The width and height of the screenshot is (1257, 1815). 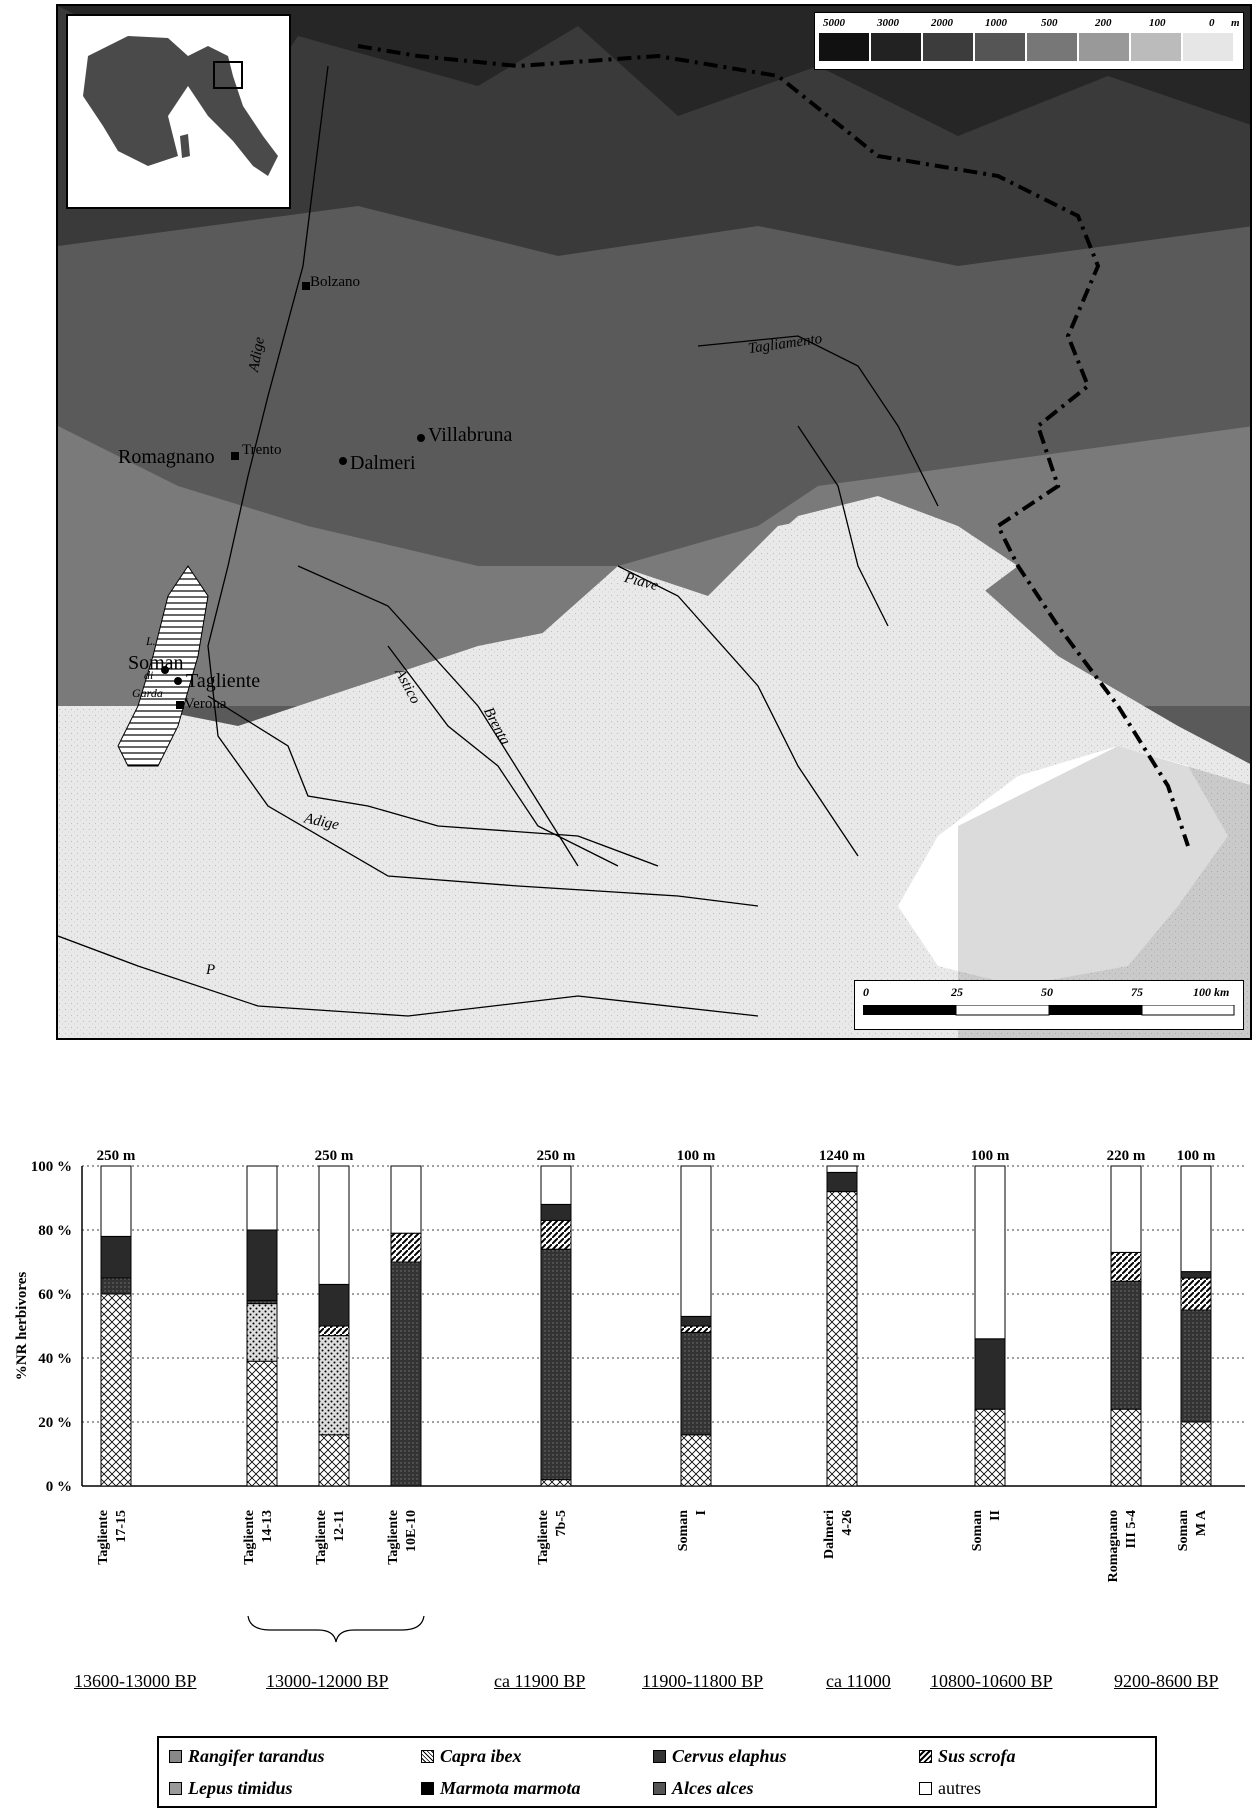 What do you see at coordinates (1235, 23) in the screenshot?
I see `elev-unit: m` at bounding box center [1235, 23].